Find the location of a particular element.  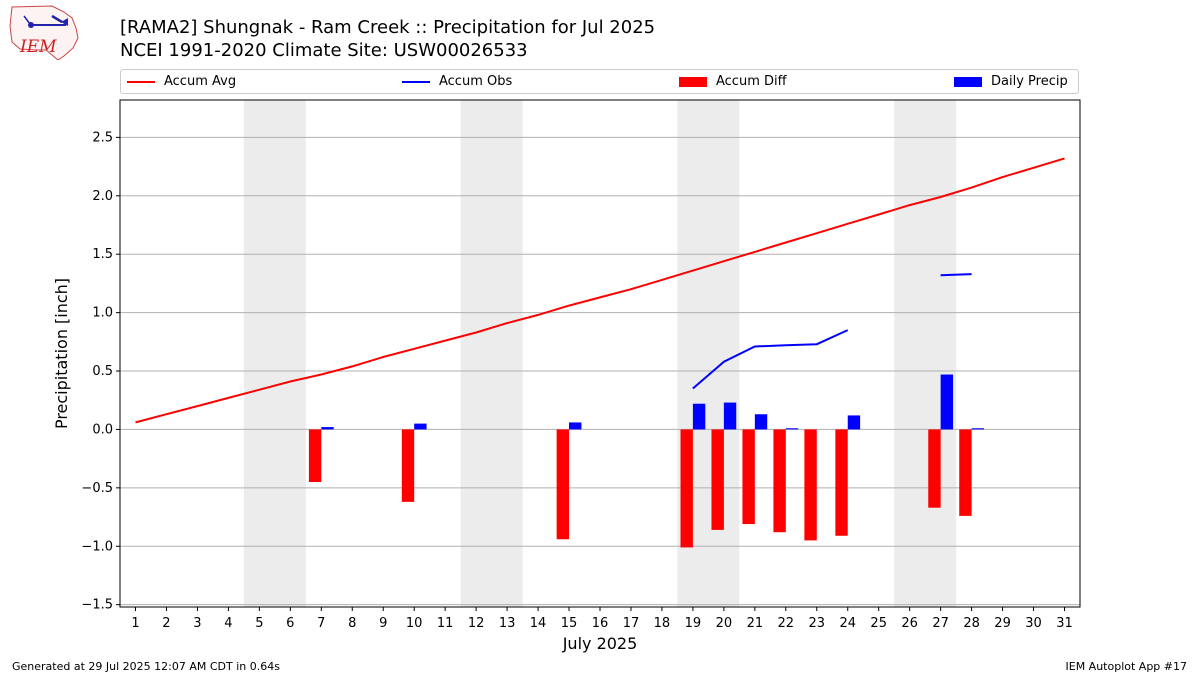

x-tick-label: 23 is located at coordinates (817, 623).